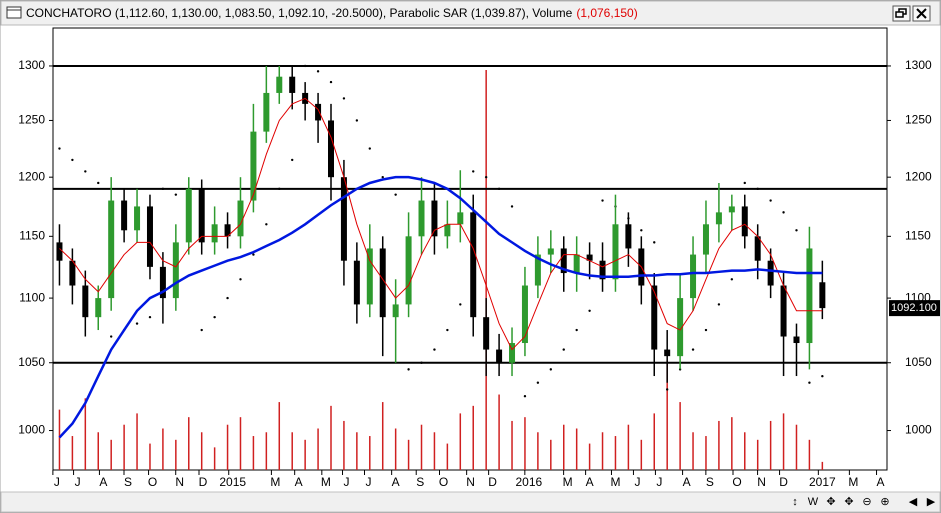 Image resolution: width=941 pixels, height=513 pixels. Describe the element at coordinates (918, 362) in the screenshot. I see `y-tick-label-right: 1050` at that location.